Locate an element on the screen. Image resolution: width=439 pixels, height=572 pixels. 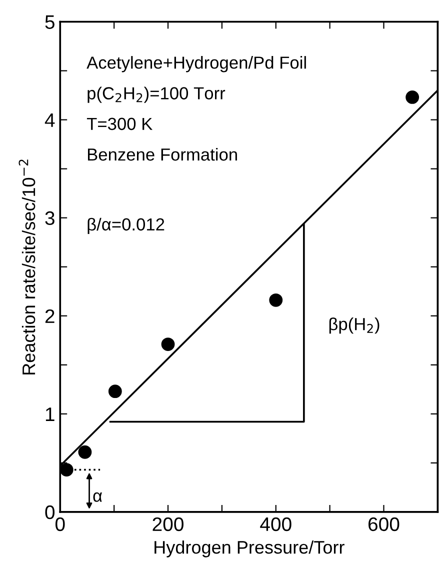
annotation: β/α=0.012 is located at coordinates (126, 226).